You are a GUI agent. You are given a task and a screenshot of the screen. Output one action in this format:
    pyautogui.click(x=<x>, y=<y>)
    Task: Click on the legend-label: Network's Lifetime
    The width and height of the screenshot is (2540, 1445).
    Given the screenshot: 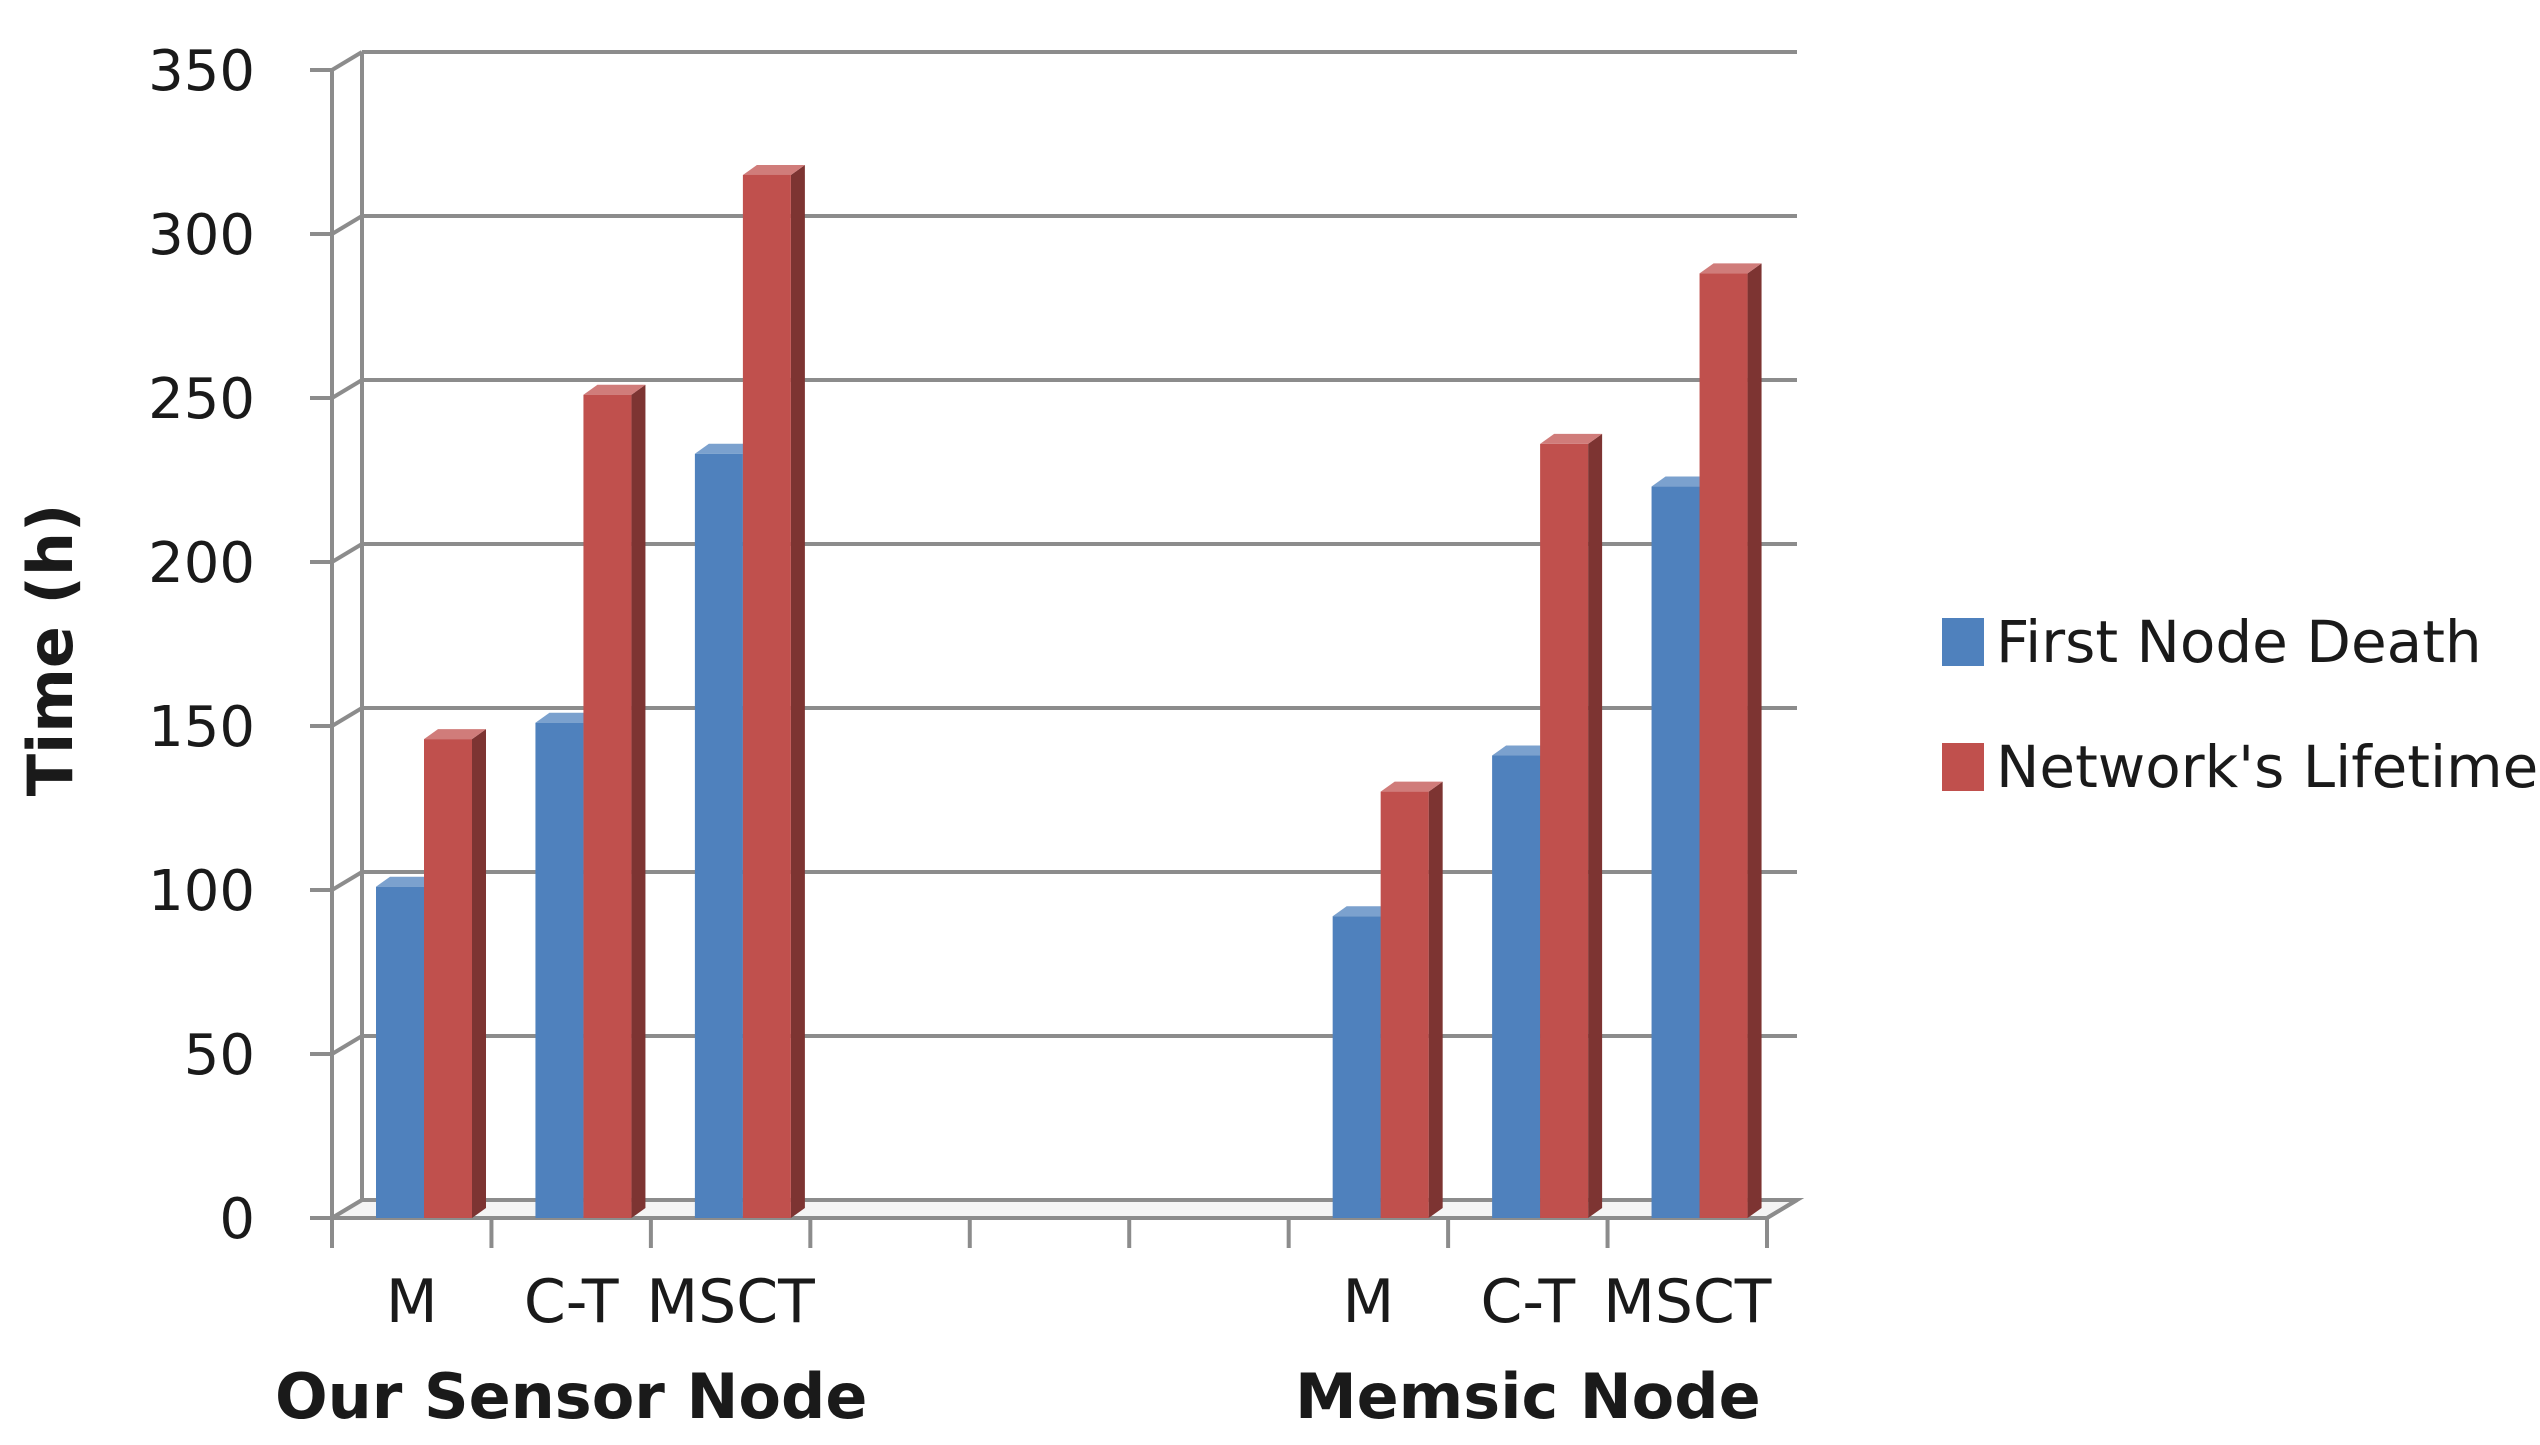 What is the action you would take?
    pyautogui.click(x=2267, y=767)
    